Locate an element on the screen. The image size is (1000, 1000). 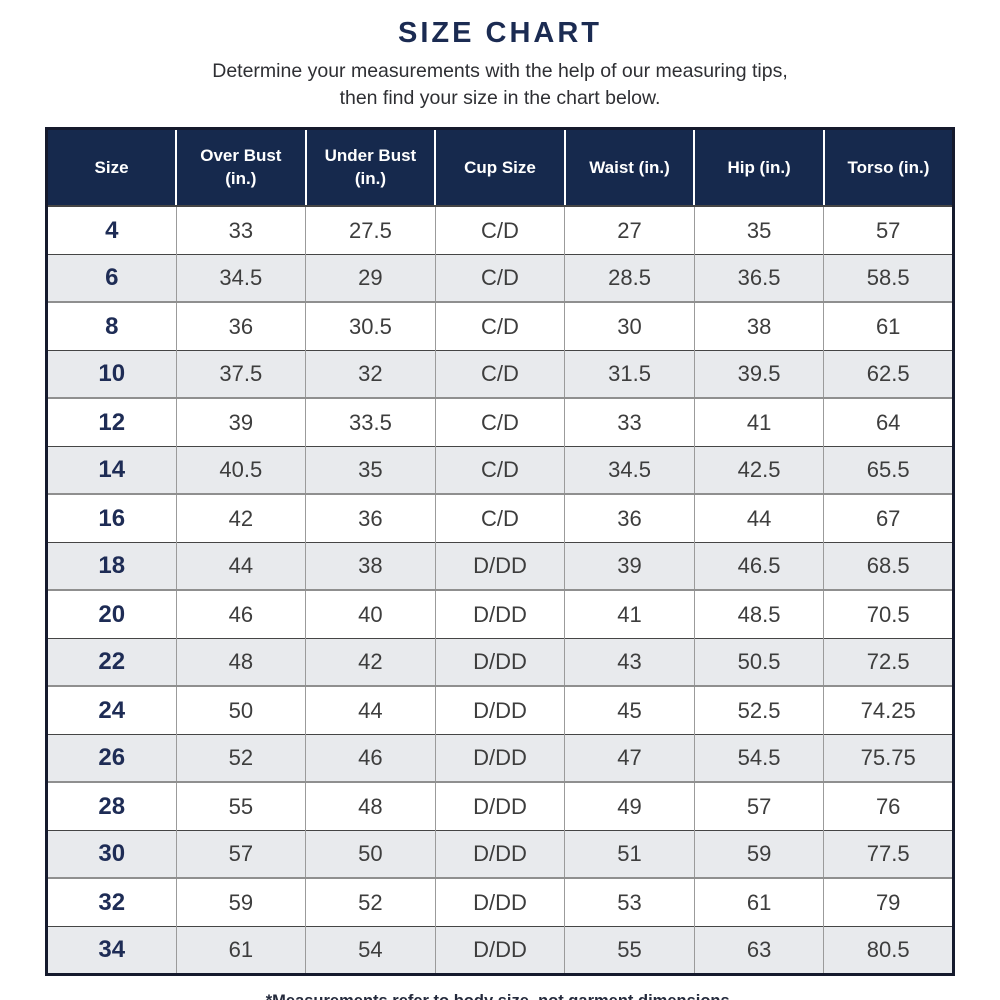
value-cell: 63 is located at coordinates (758, 950).